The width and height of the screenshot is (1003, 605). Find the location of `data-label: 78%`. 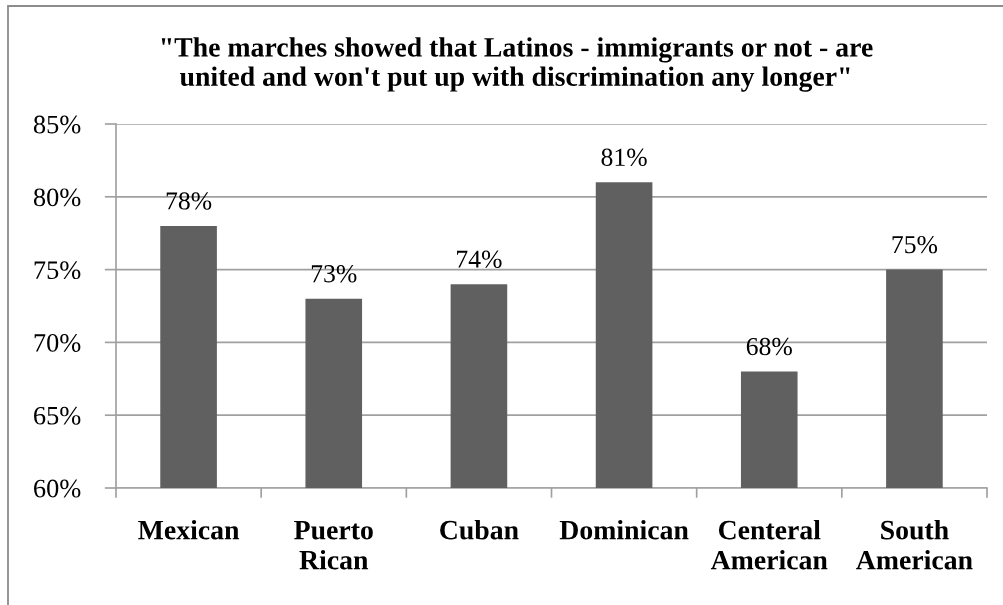

data-label: 78% is located at coordinates (189, 201).